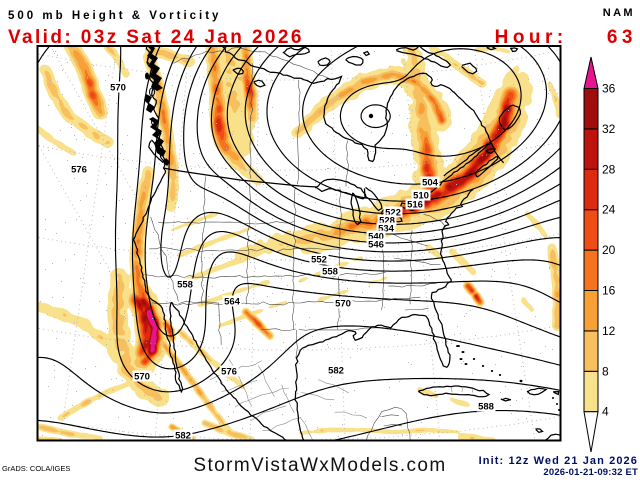 The width and height of the screenshot is (640, 485). I want to click on svg-text: NAM, so click(619, 13).